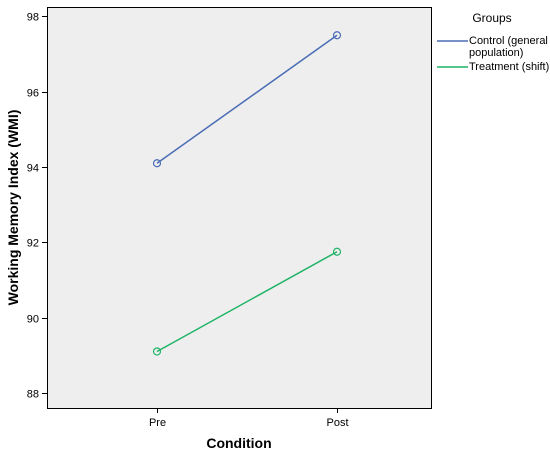  I want to click on x-axis-title: Condition, so click(238, 443).